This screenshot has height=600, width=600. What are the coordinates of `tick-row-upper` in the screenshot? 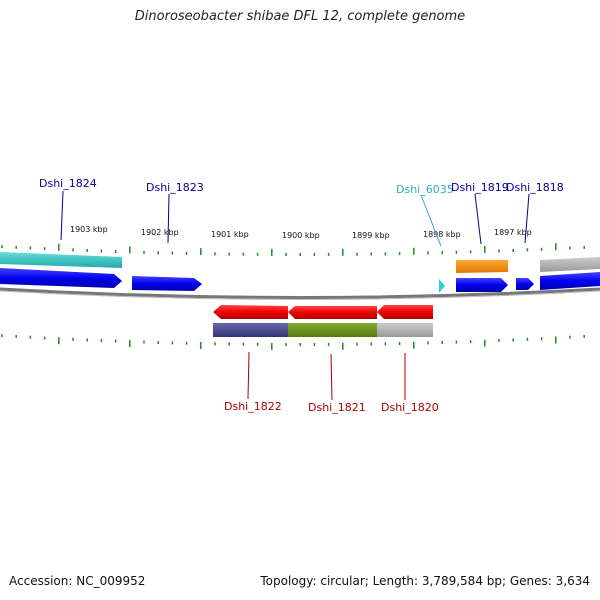 It's located at (293, 249).